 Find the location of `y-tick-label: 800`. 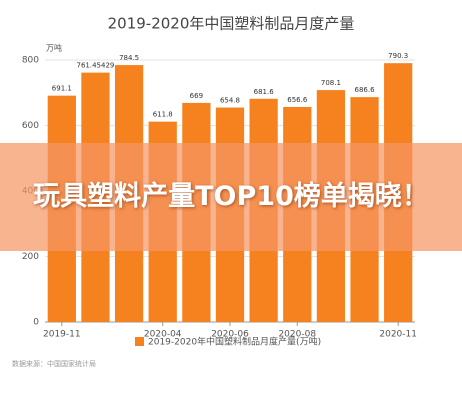

y-tick-label: 800 is located at coordinates (30, 61).